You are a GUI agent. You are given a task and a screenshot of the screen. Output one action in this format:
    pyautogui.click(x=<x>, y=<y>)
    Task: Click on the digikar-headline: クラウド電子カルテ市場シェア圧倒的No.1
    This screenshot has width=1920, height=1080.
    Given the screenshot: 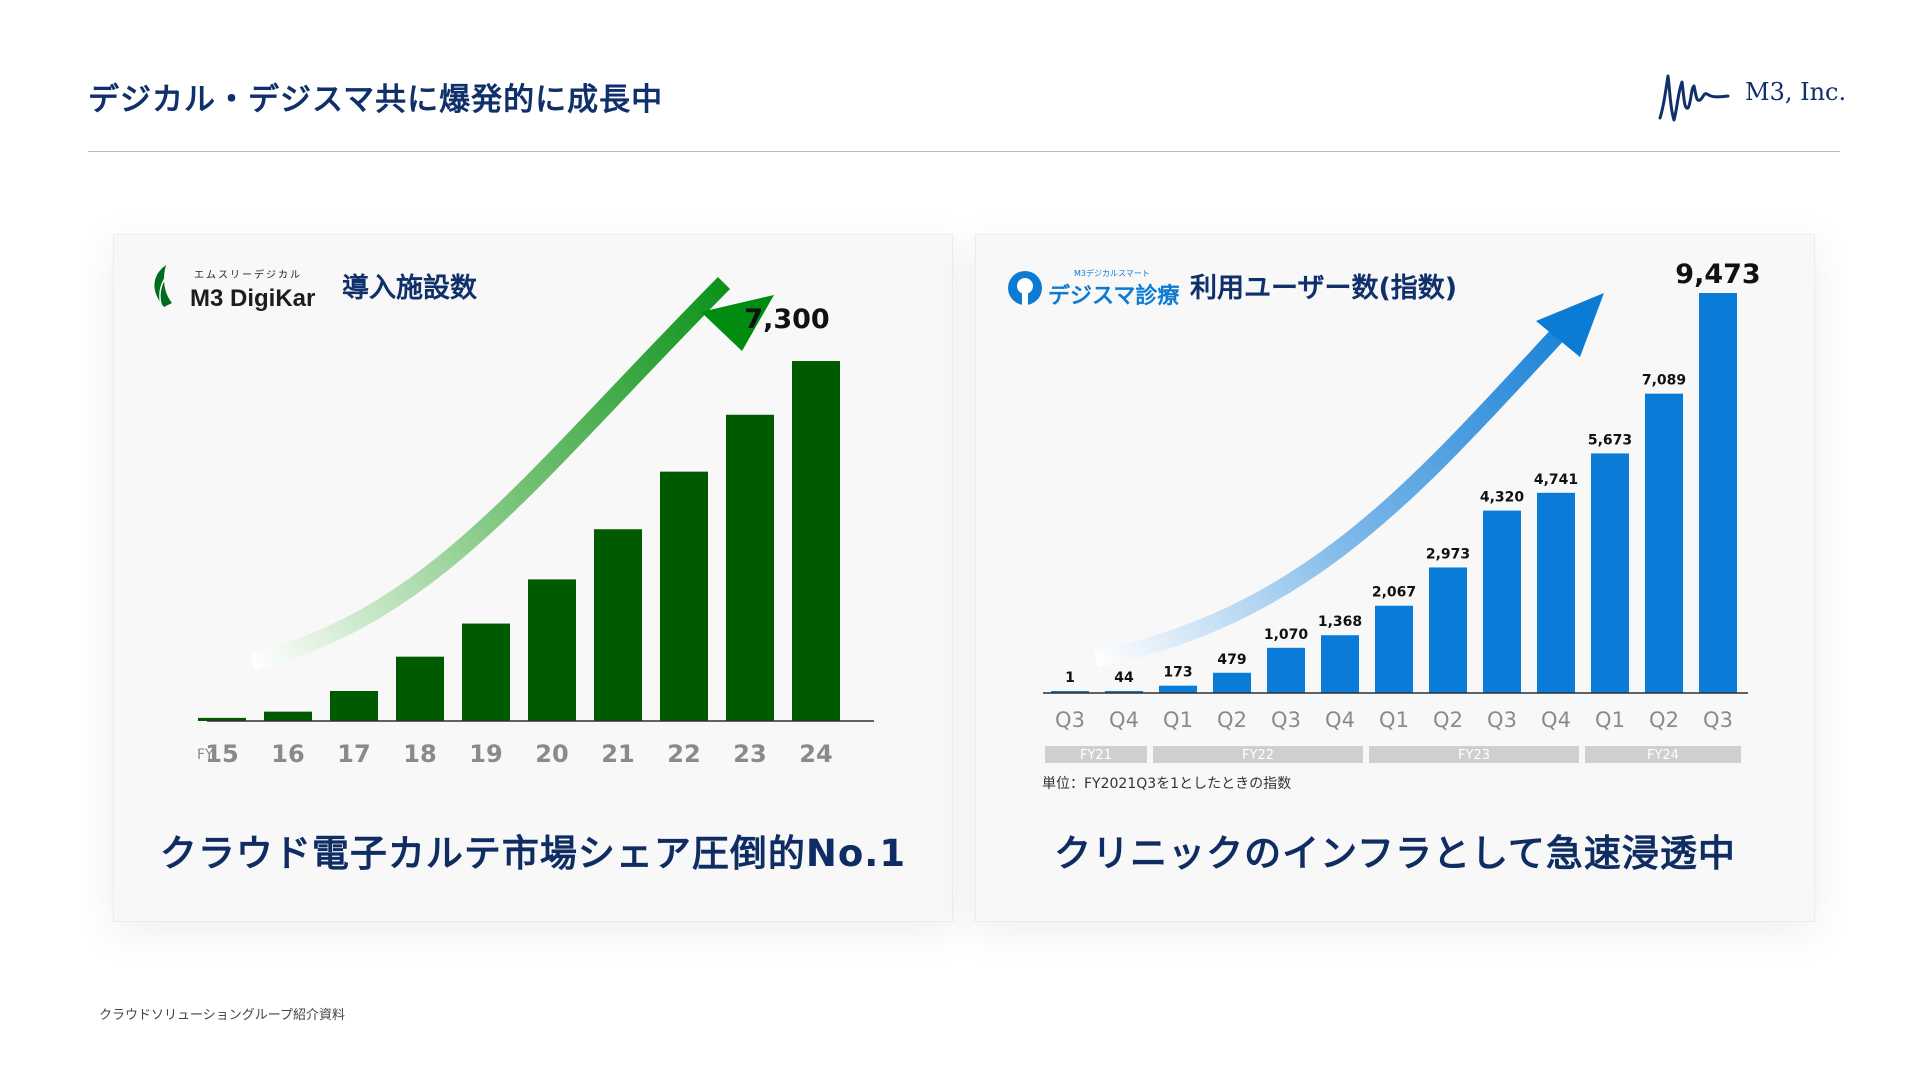 What is the action you would take?
    pyautogui.click(x=533, y=853)
    